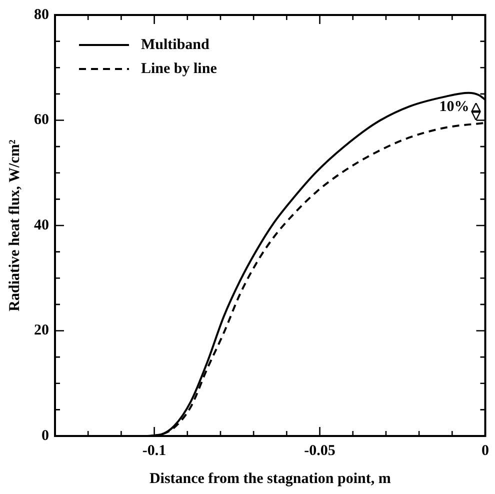  What do you see at coordinates (154, 450) in the screenshot?
I see `x-tick-label: -0.1` at bounding box center [154, 450].